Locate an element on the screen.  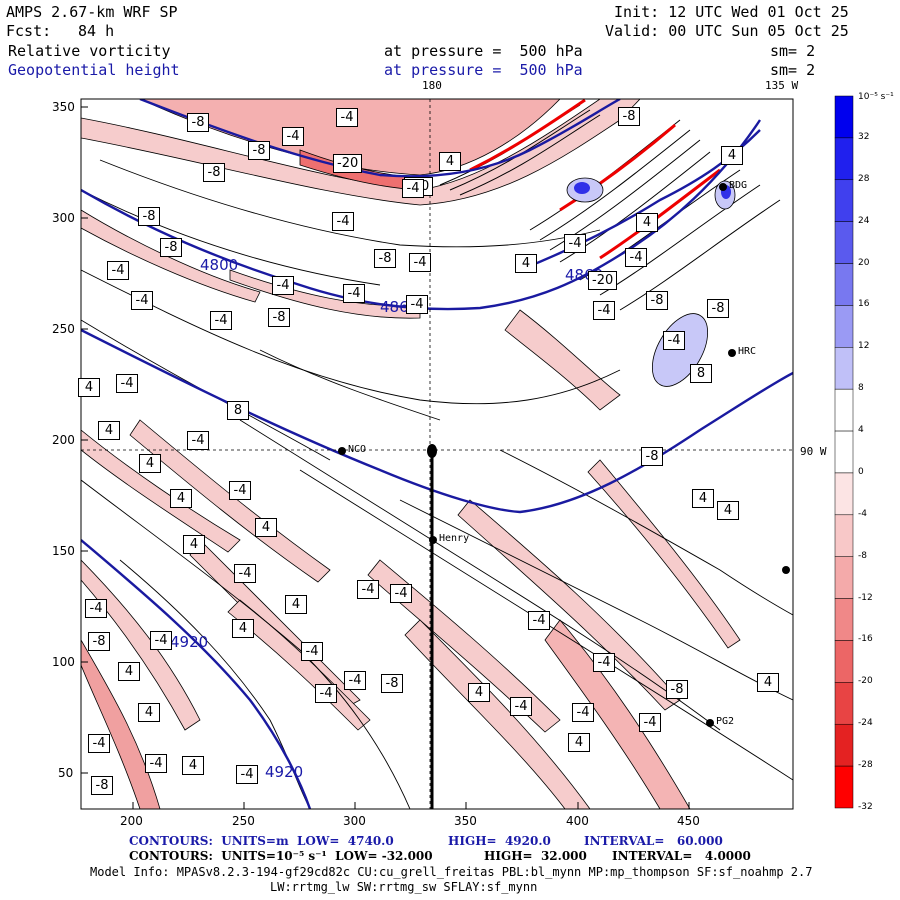
station-label: BDG is located at coordinates (738, 185).